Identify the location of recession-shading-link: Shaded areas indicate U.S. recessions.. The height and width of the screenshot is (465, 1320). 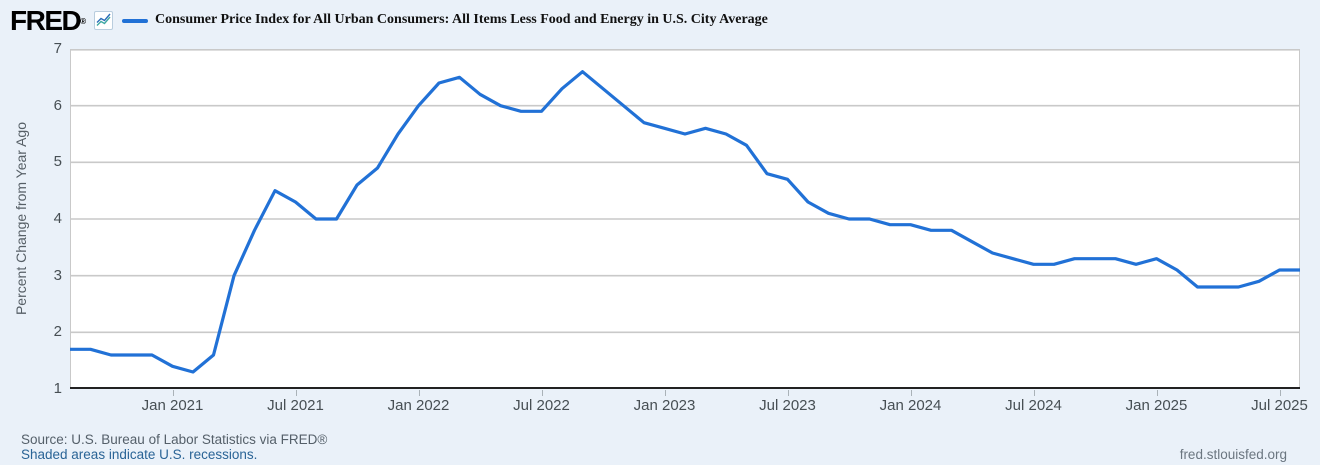
(139, 454).